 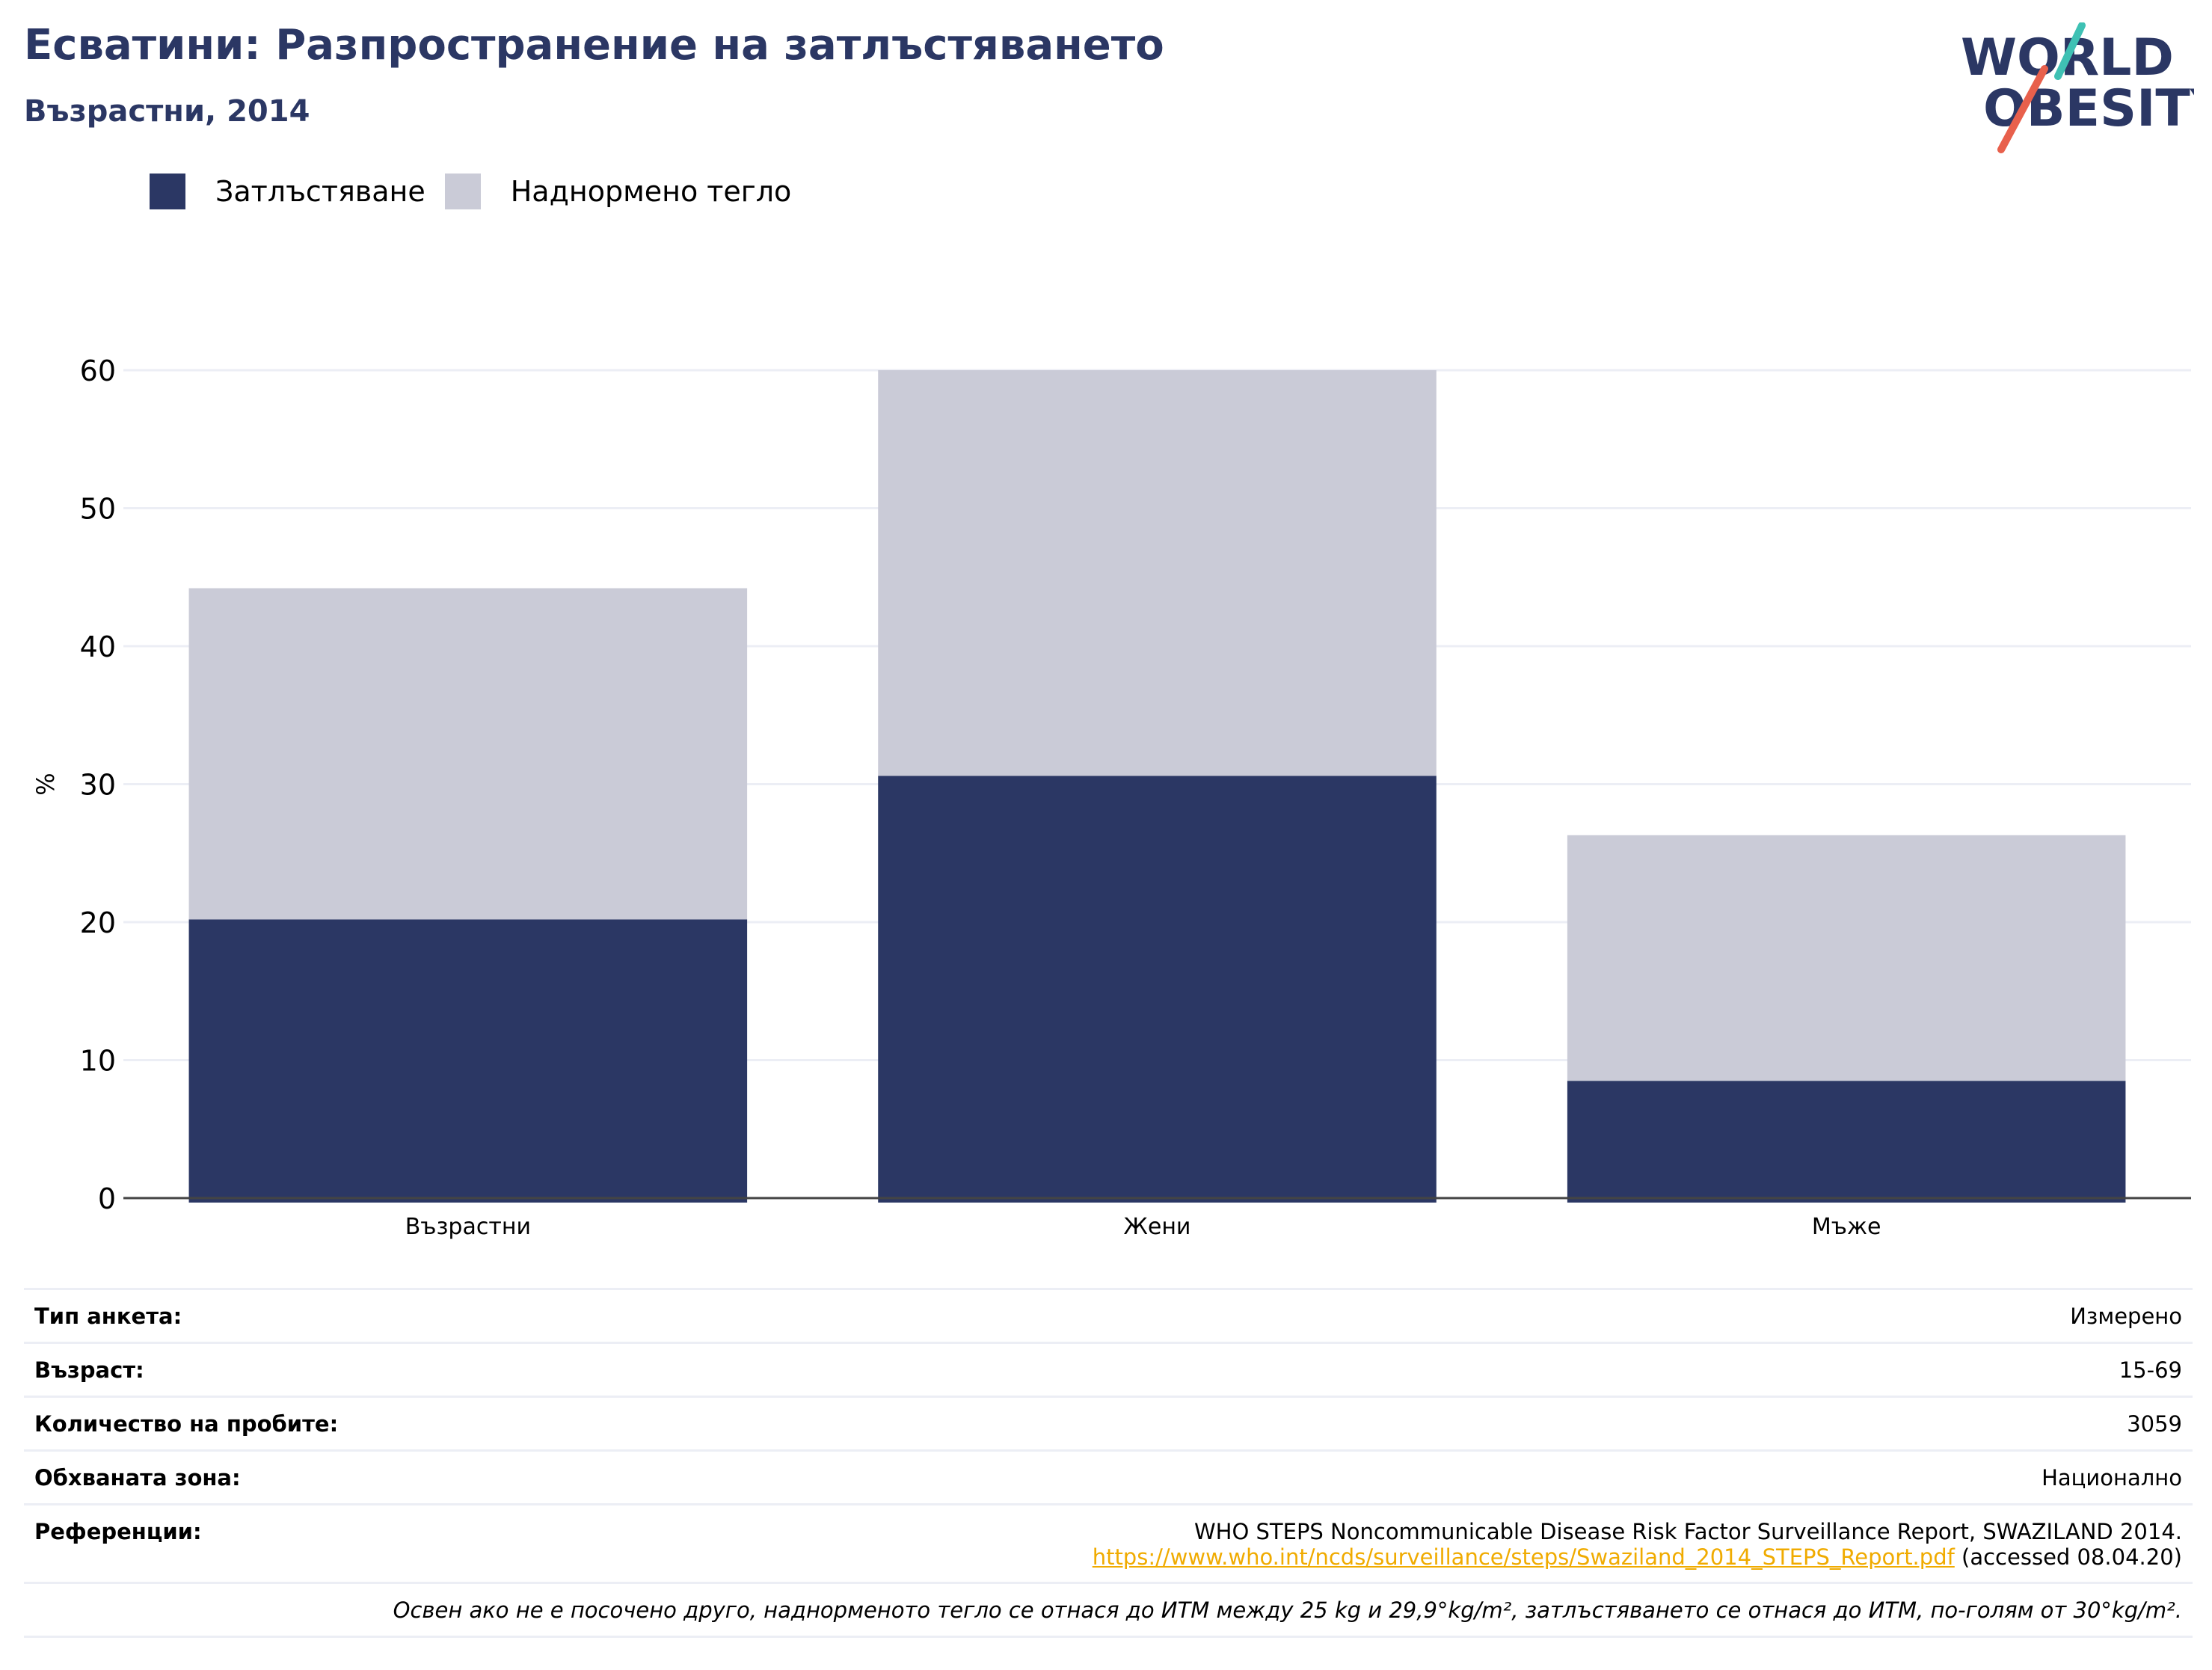 What do you see at coordinates (98, 1061) in the screenshot?
I see `y-tick-label: 10` at bounding box center [98, 1061].